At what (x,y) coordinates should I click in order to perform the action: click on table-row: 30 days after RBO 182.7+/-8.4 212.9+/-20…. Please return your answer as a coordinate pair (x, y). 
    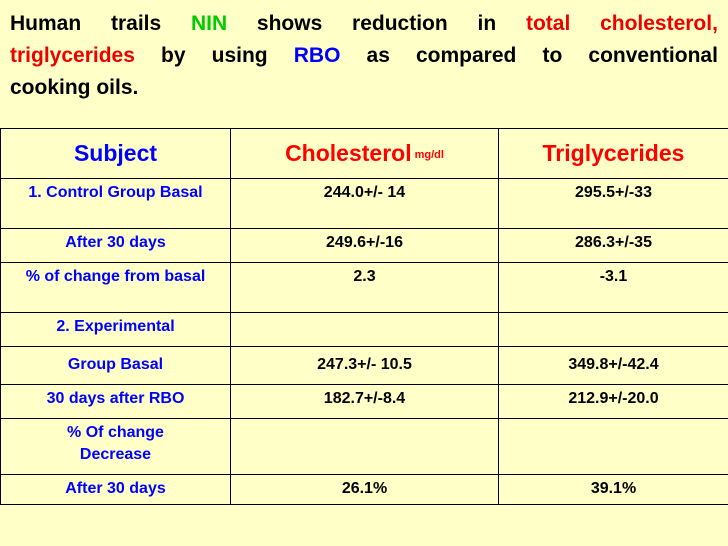
    Looking at the image, I should click on (364, 401).